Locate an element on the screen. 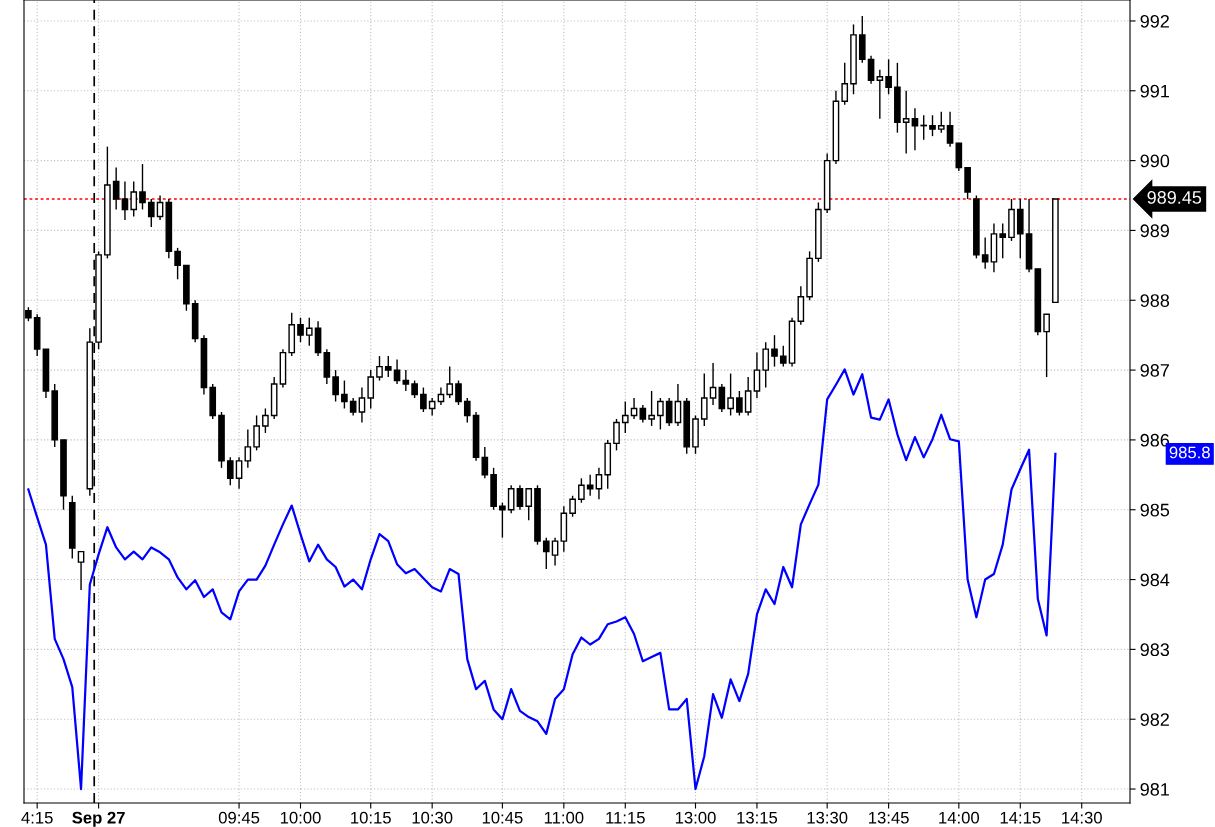  y-tick-label: 982 is located at coordinates (1154, 719).